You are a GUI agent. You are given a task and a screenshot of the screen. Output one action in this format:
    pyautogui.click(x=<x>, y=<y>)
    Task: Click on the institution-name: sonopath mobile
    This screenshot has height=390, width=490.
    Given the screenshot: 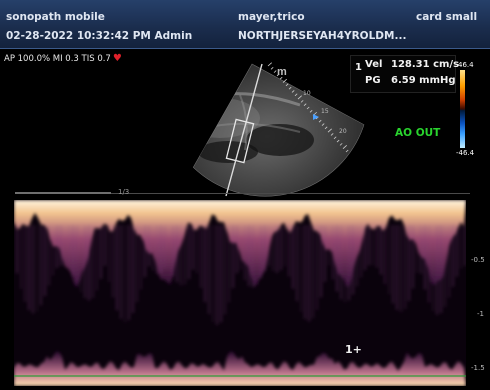 What is the action you would take?
    pyautogui.click(x=55, y=17)
    